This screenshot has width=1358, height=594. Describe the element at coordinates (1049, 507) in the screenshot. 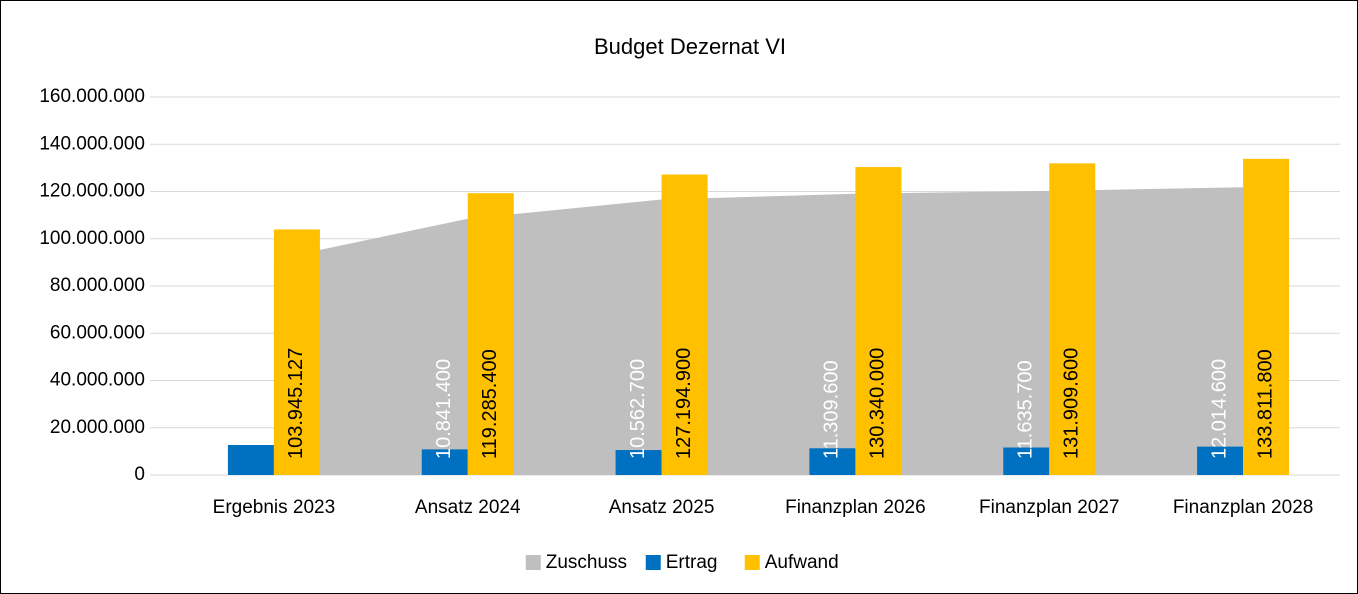

I see `x-tick-label: Finanzplan 2027` at that location.